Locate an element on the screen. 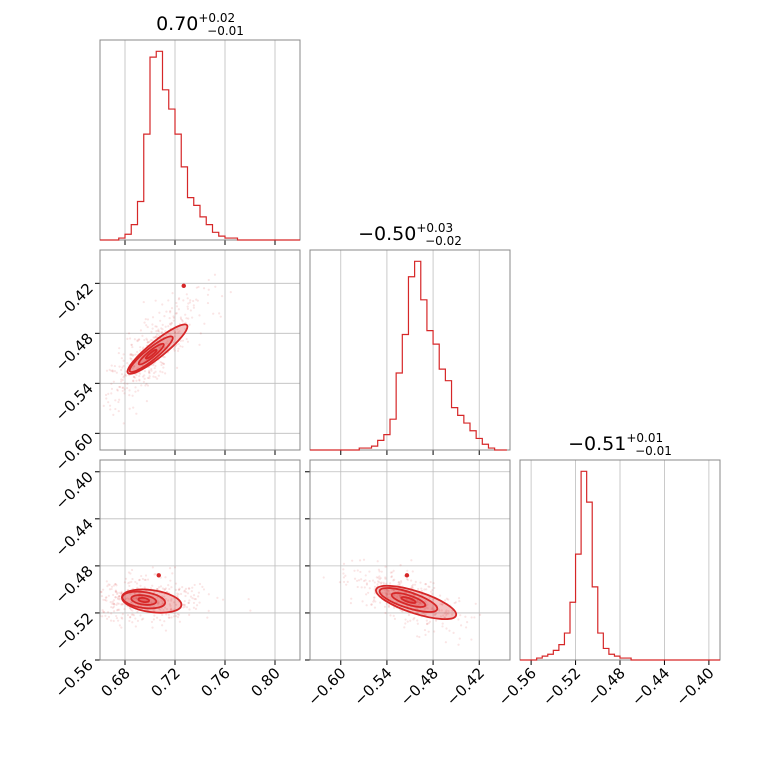  diag-3-xtick-label: −0.56 is located at coordinates (517, 686).